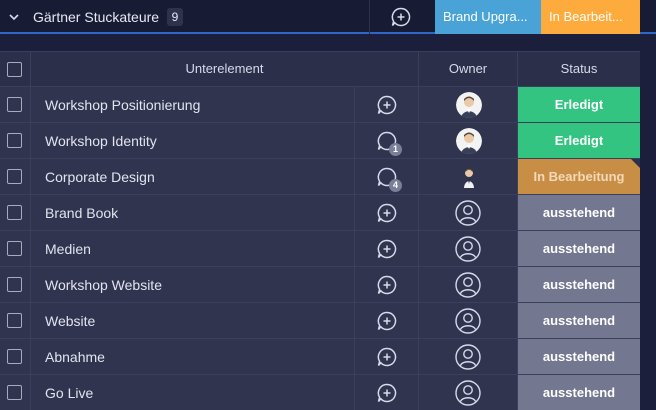 This screenshot has width=656, height=410. I want to click on row-name-cell: Corporate Design, so click(193, 176).